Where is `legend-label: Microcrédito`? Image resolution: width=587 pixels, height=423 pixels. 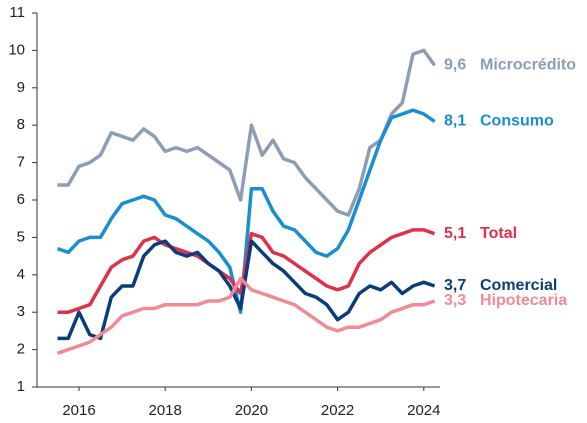
legend-label: Microcrédito is located at coordinates (528, 65).